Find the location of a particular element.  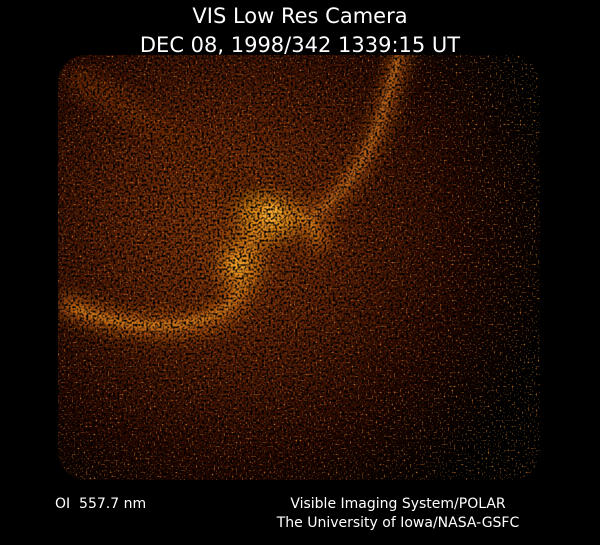

institution-label: The University of Iowa/NASA-GSFC is located at coordinates (398, 523).